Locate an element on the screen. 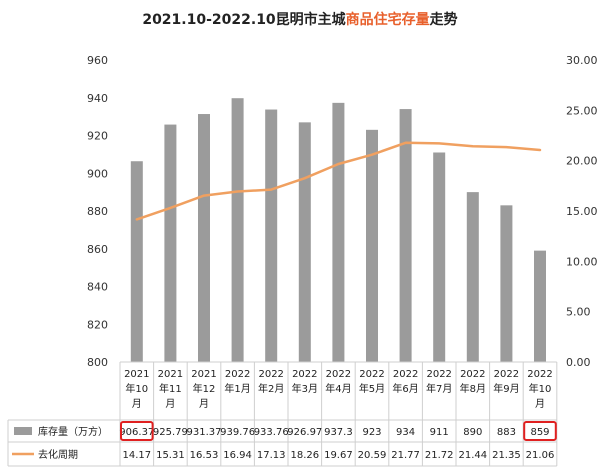 The image size is (600, 471). category-label: 2021 年10 月 is located at coordinates (136, 389).